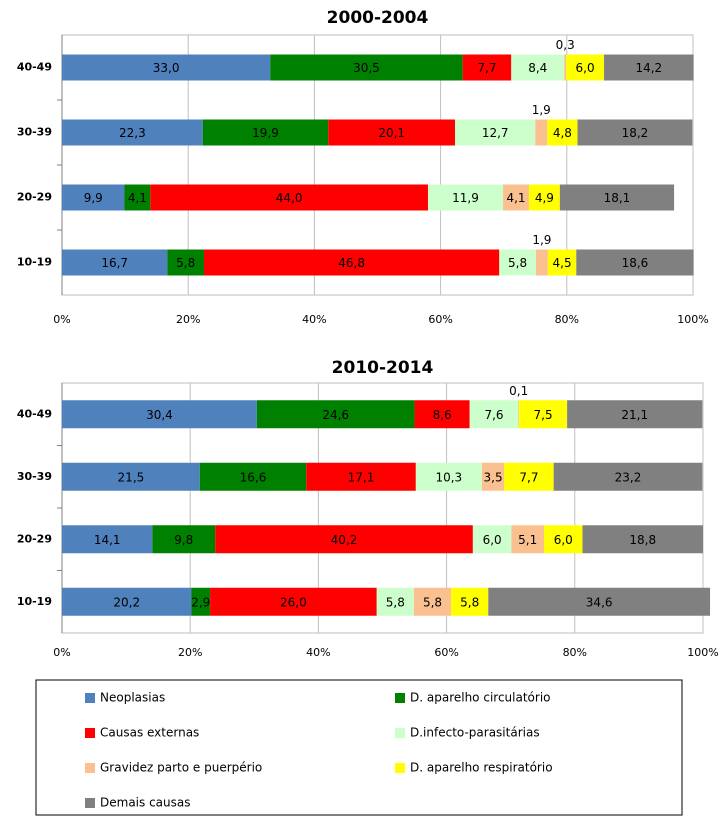  I want to click on data-label: 4,5, so click(562, 263).